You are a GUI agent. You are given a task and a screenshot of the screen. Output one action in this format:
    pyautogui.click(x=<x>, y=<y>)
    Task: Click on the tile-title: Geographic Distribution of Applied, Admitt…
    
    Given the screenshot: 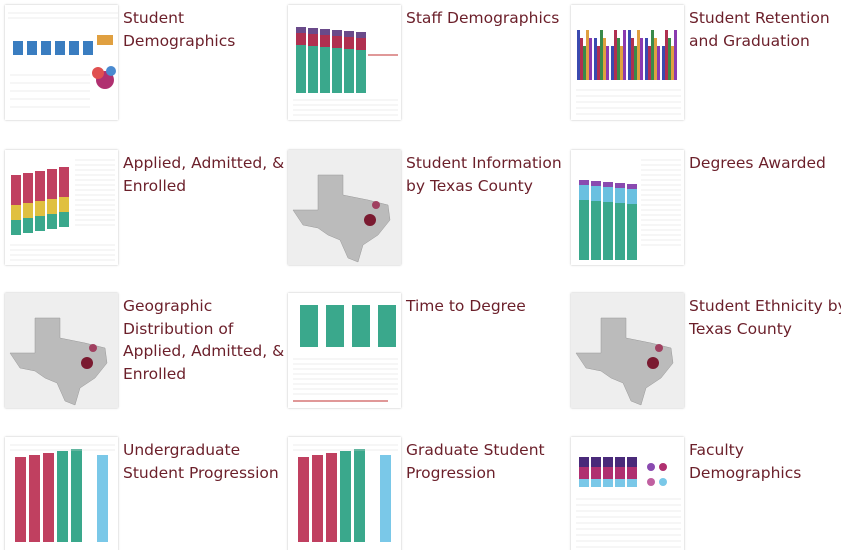 What is the action you would take?
    pyautogui.click(x=203, y=340)
    